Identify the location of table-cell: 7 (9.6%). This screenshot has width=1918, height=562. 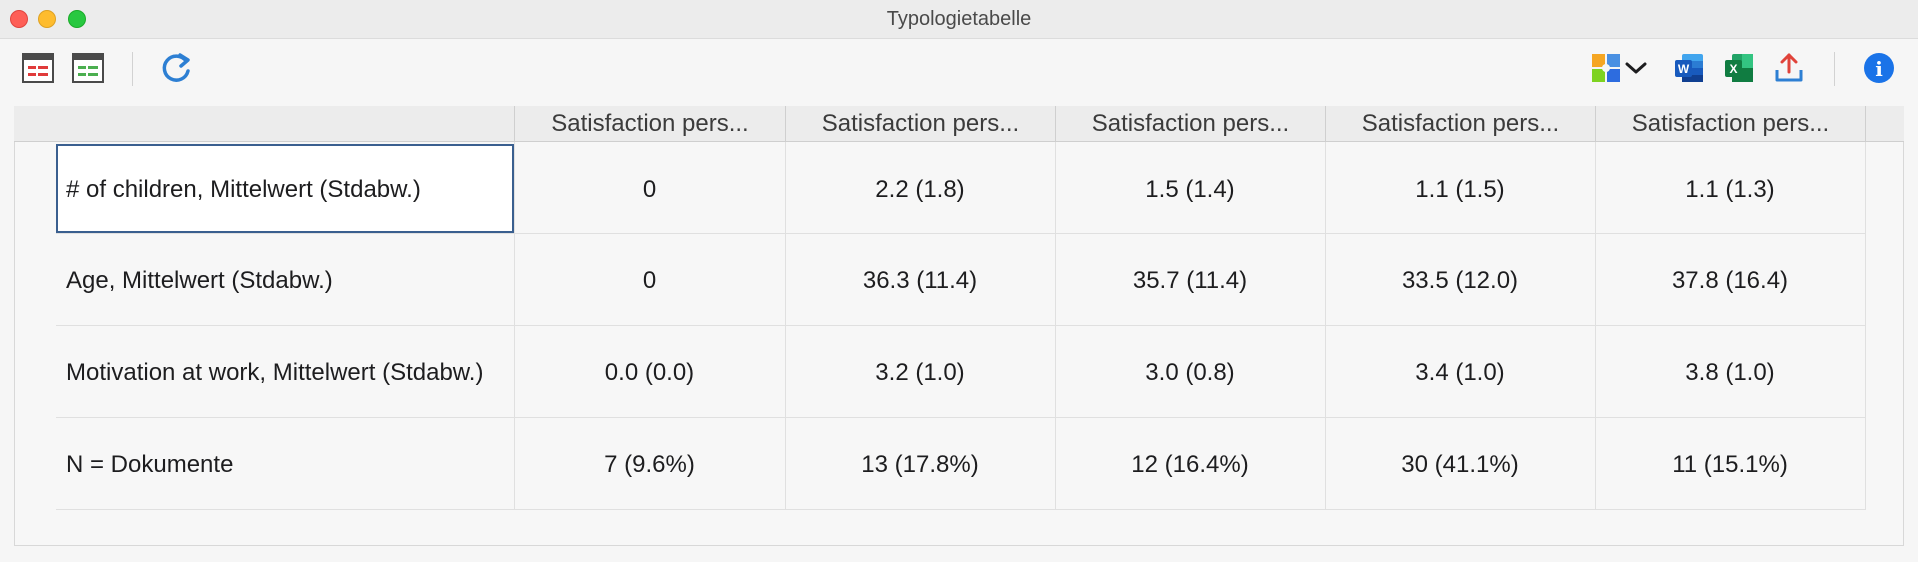
(649, 464).